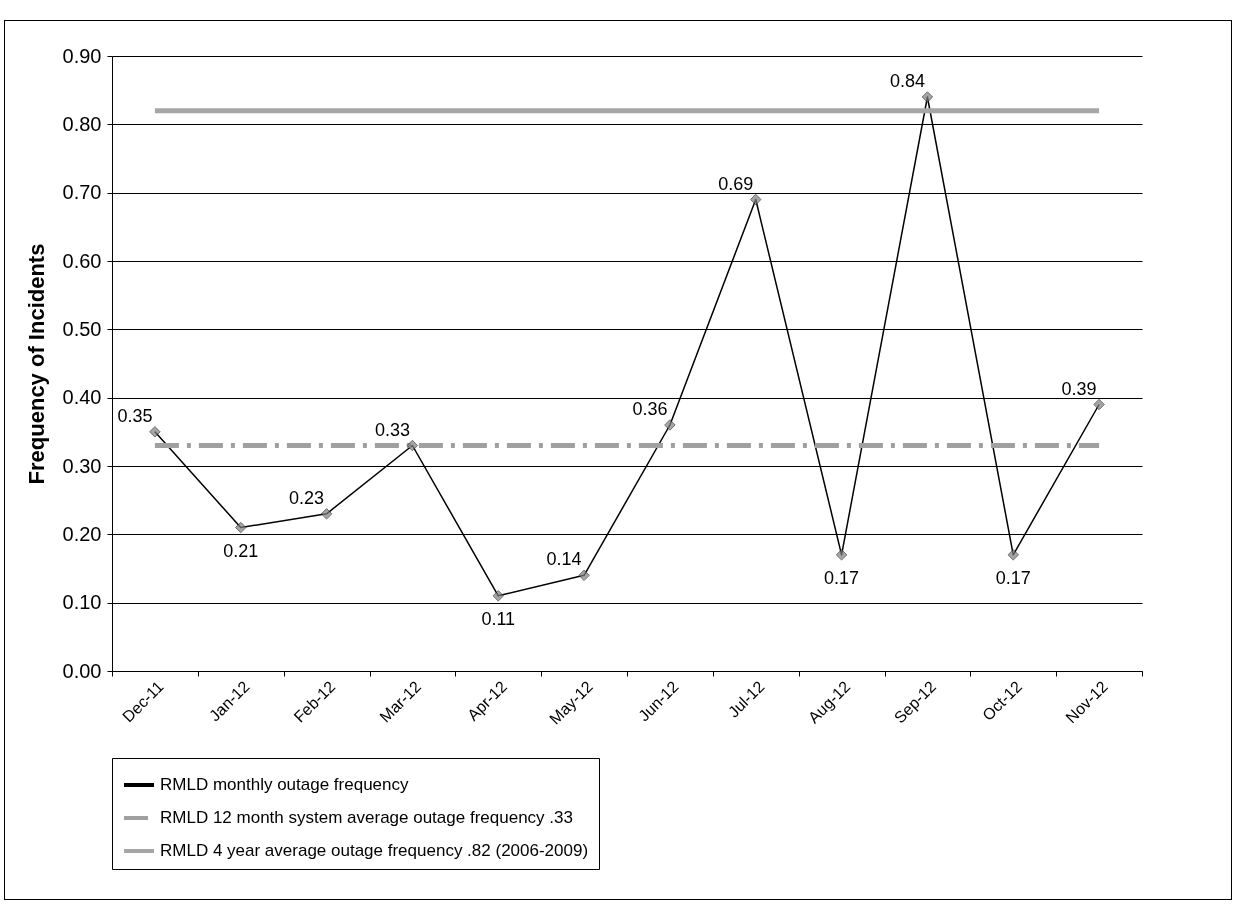  I want to click on y-tick-label: 0.20, so click(82, 533).